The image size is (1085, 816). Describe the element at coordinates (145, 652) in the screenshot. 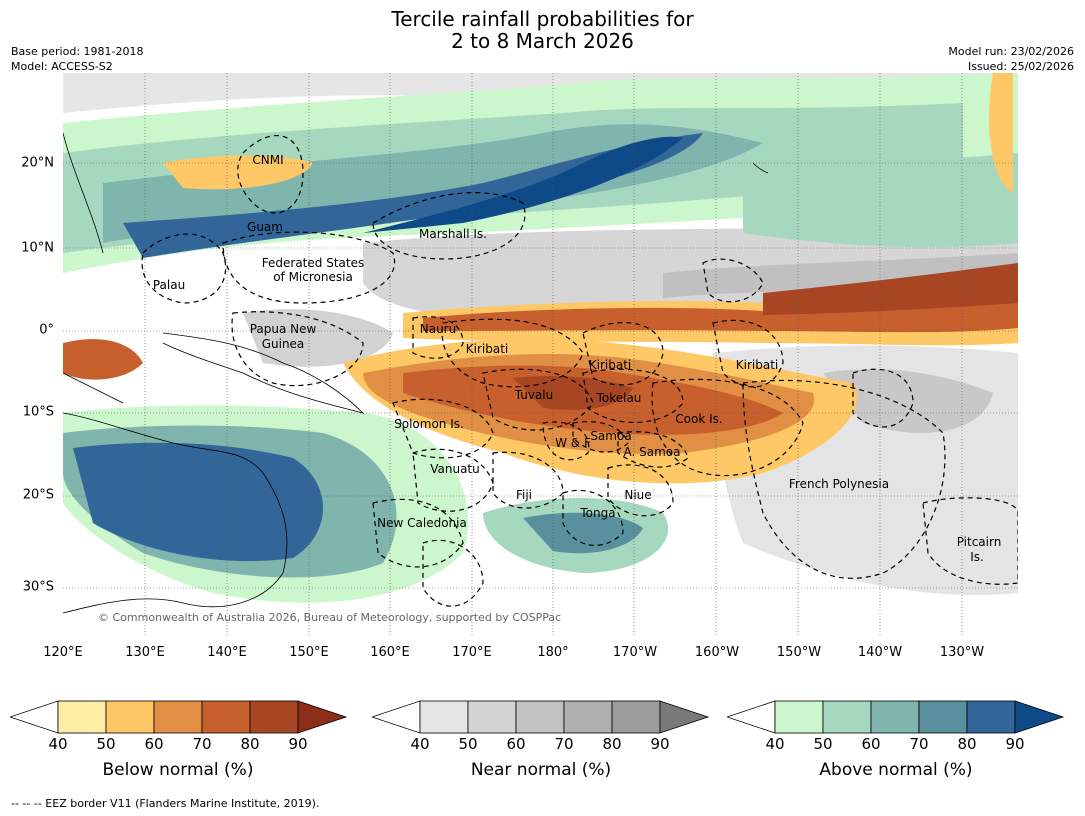

I see `longitude-label: 130°E` at that location.